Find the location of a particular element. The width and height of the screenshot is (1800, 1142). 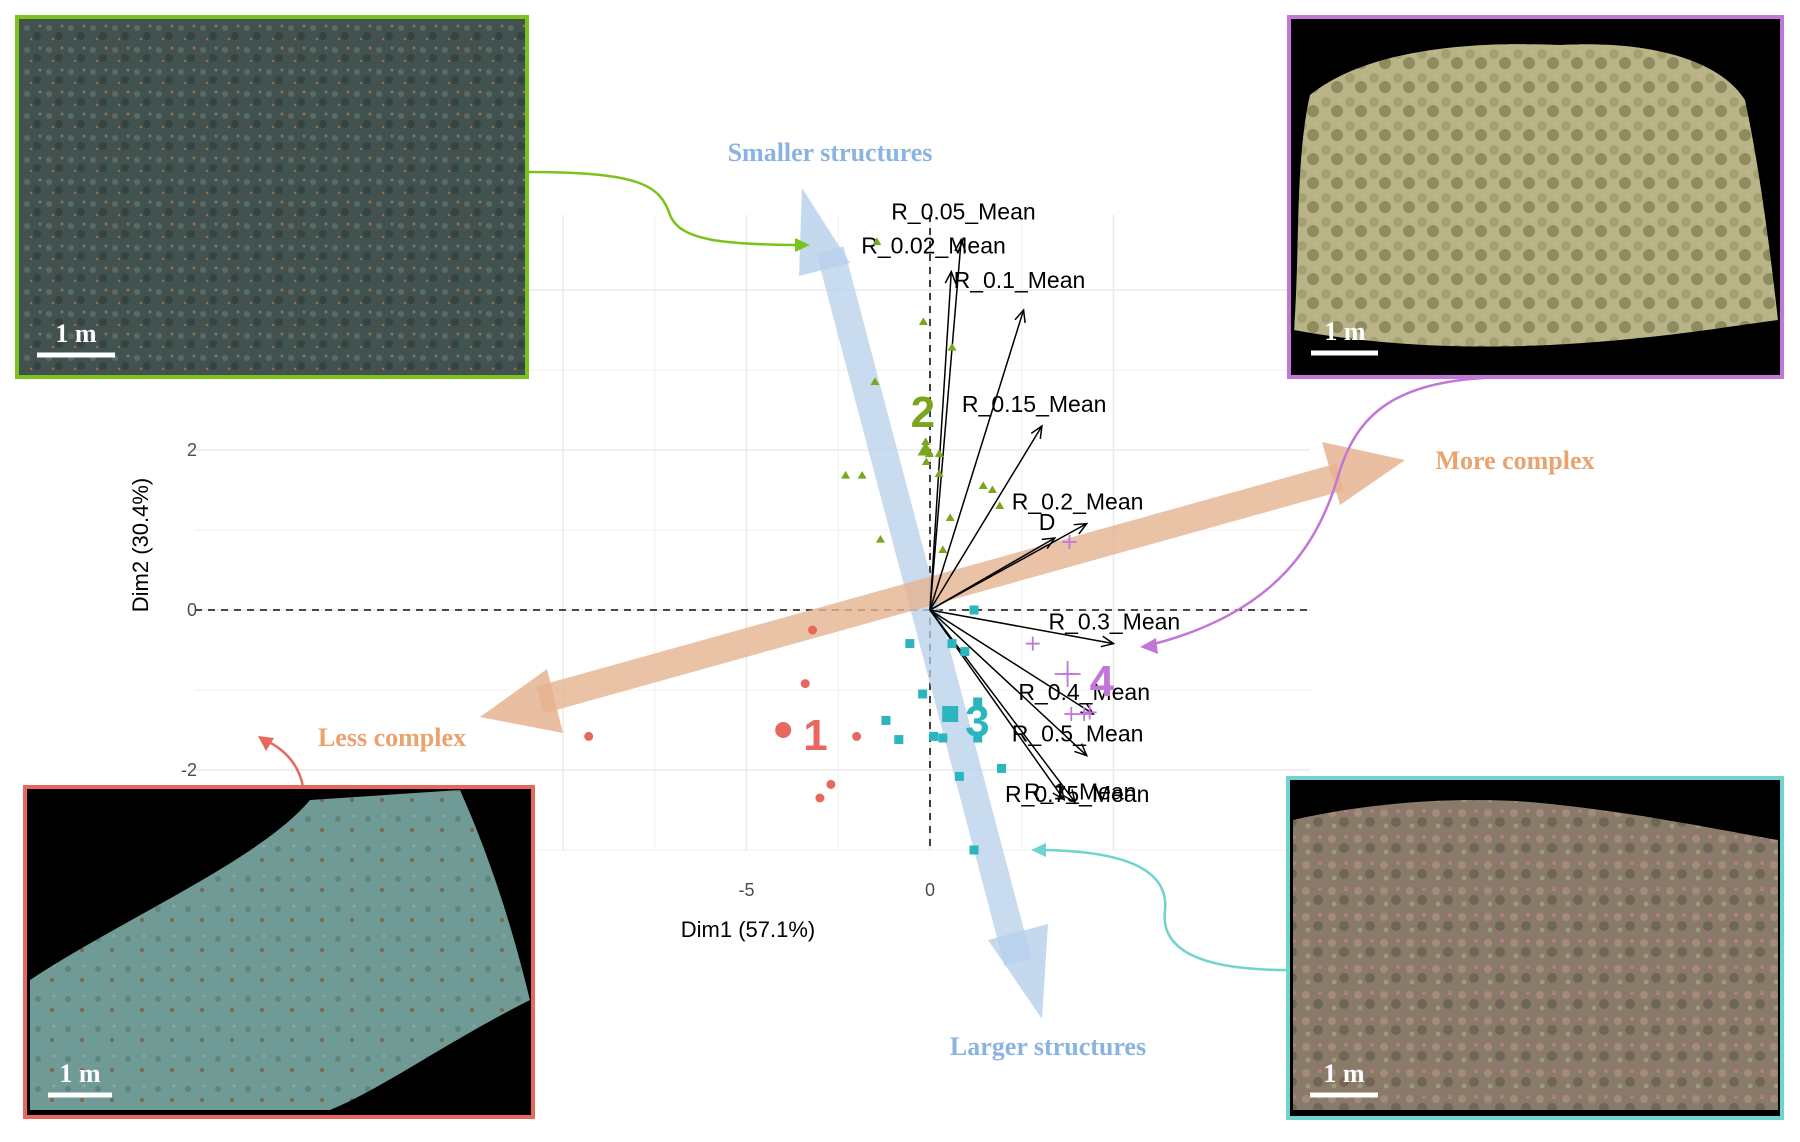

loading-label: R_0.75_Mean is located at coordinates (1077, 794).